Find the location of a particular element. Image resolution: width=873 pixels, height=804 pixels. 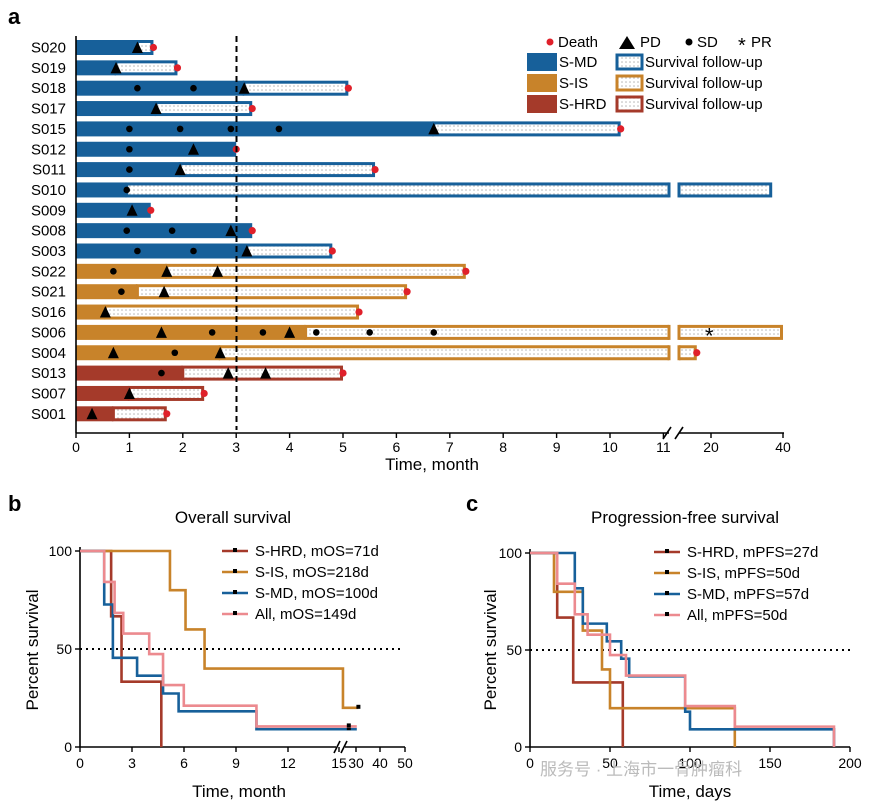

legend-sd: SD is located at coordinates (707, 42).